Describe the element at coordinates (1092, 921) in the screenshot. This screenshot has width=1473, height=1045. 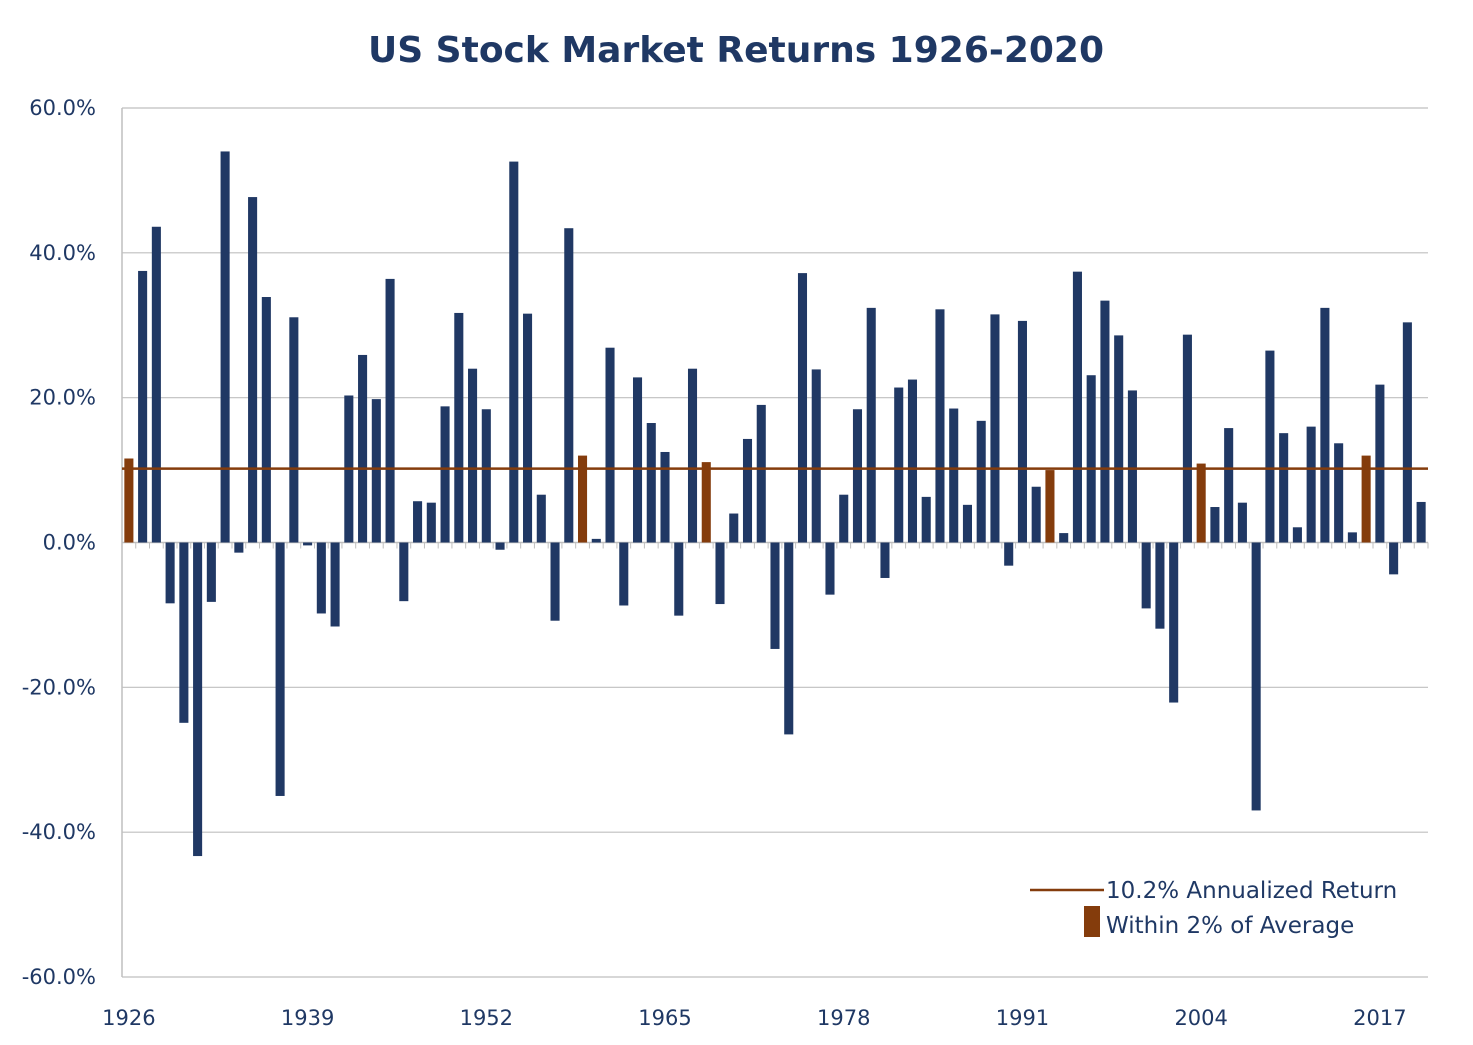
I see `legend-highlight-swatch` at that location.